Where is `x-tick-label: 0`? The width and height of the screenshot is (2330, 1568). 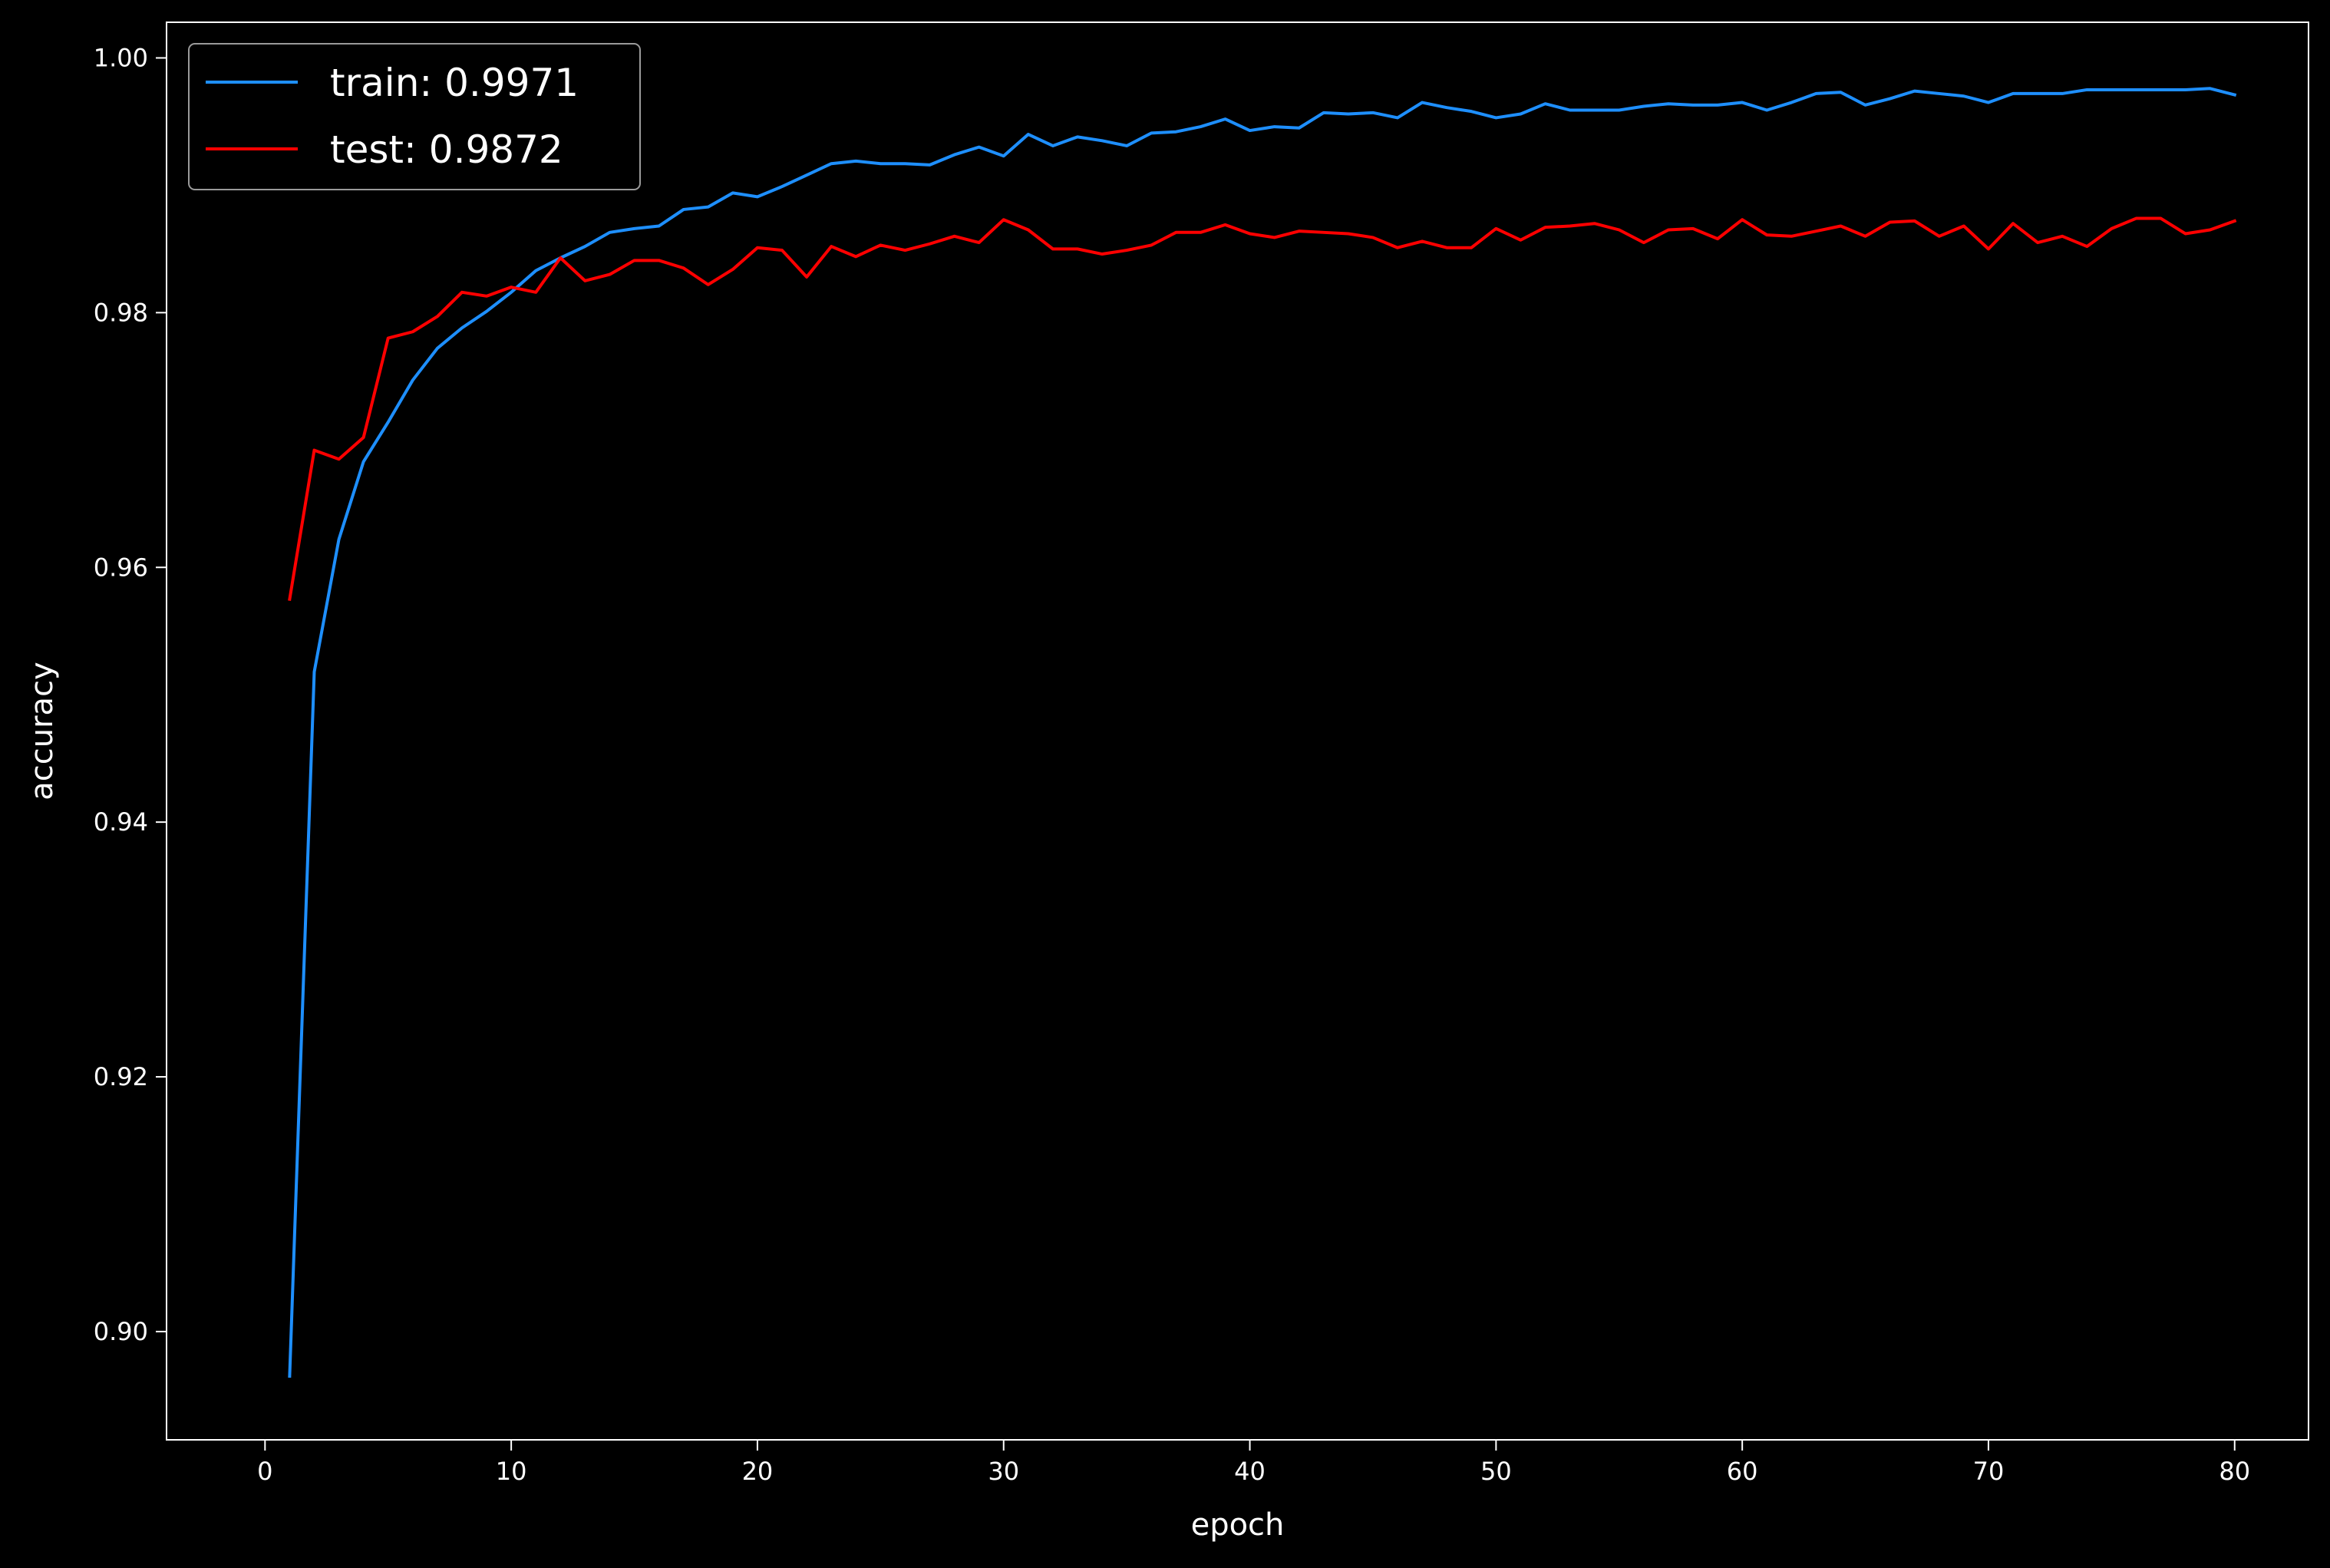
x-tick-label: 0 is located at coordinates (265, 1471).